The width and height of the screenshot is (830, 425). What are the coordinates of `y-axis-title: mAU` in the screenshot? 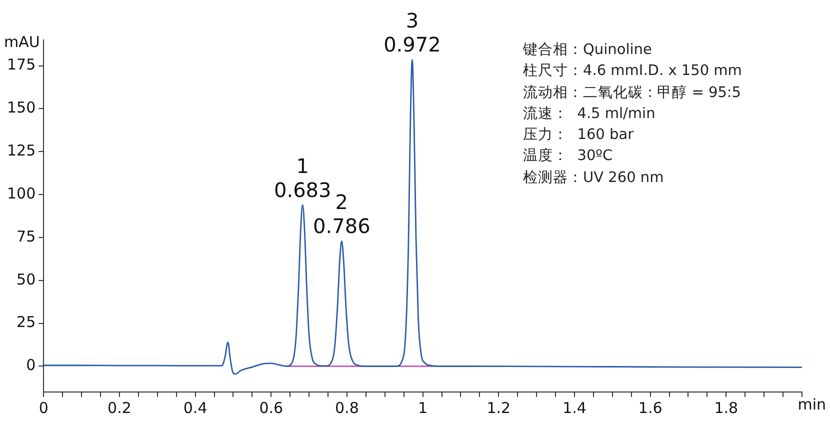 It's located at (22, 42).